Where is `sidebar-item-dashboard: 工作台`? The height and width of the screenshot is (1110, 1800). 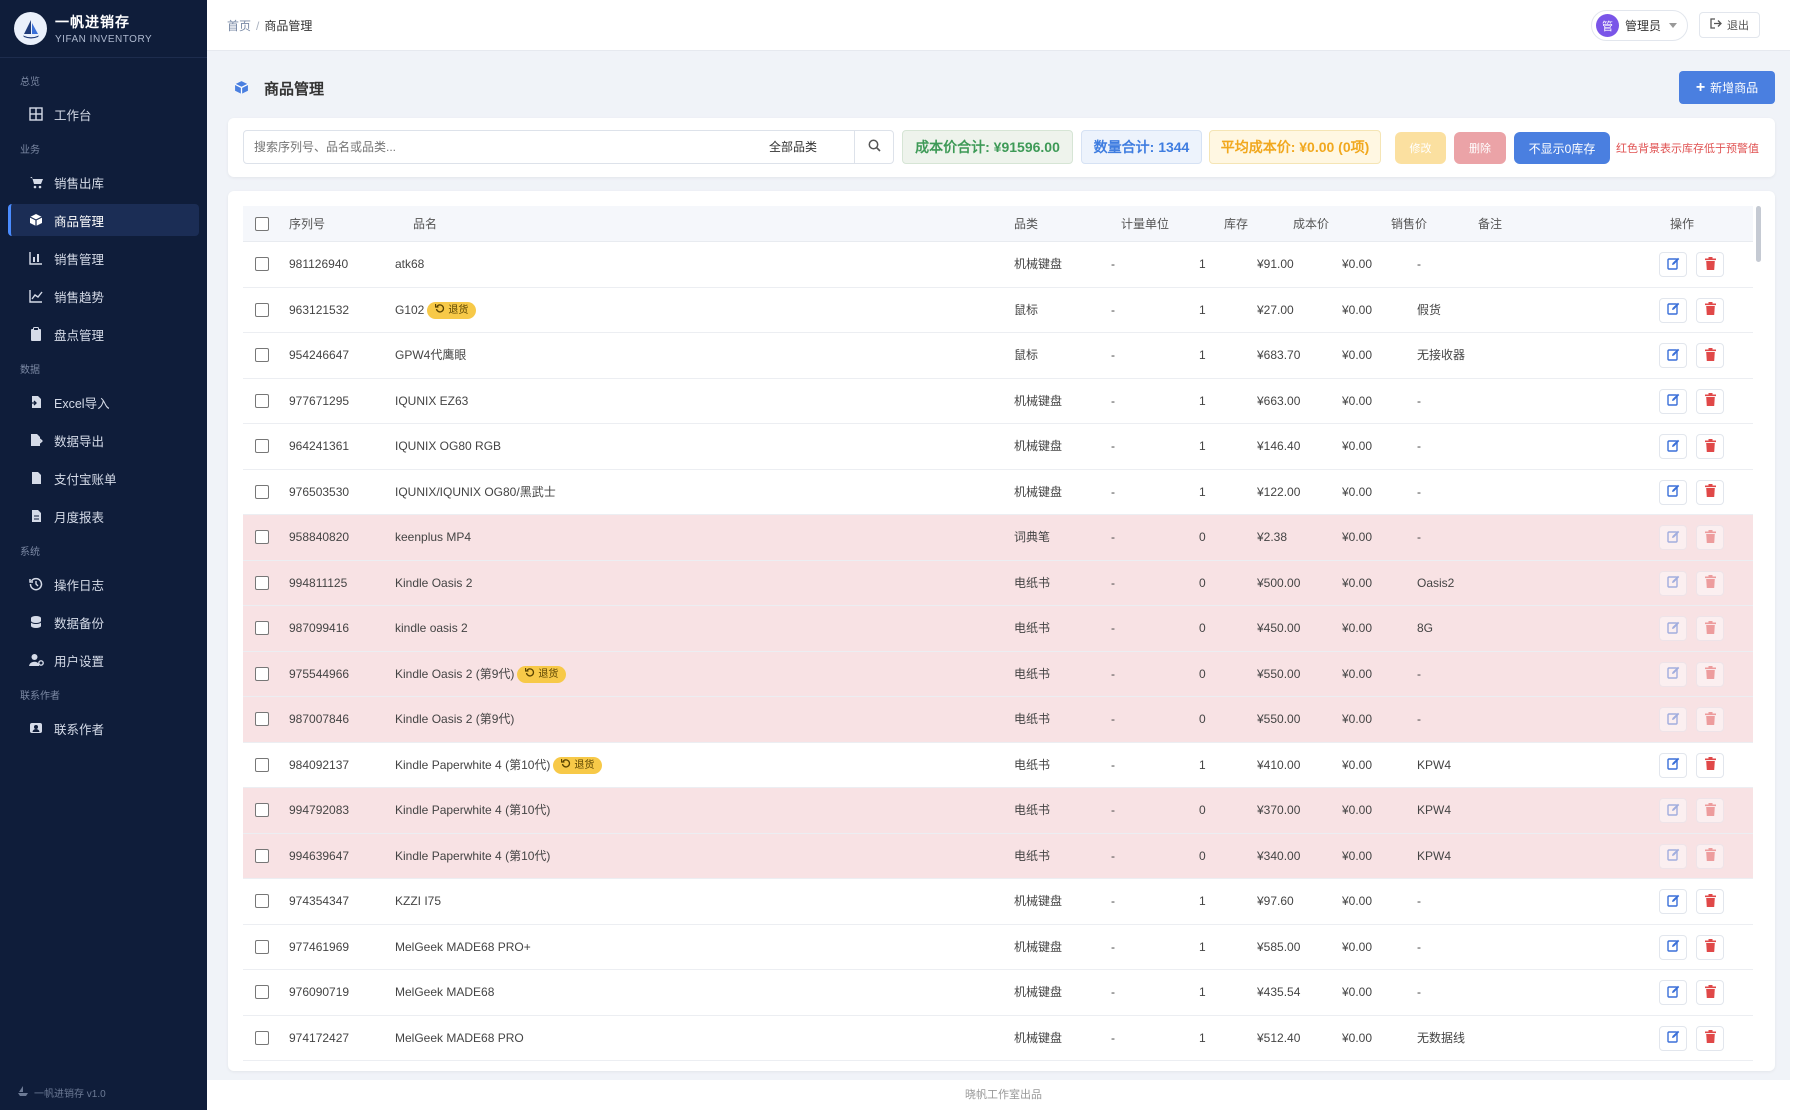
sidebar-item-dashboard: 工作台 is located at coordinates (103, 114).